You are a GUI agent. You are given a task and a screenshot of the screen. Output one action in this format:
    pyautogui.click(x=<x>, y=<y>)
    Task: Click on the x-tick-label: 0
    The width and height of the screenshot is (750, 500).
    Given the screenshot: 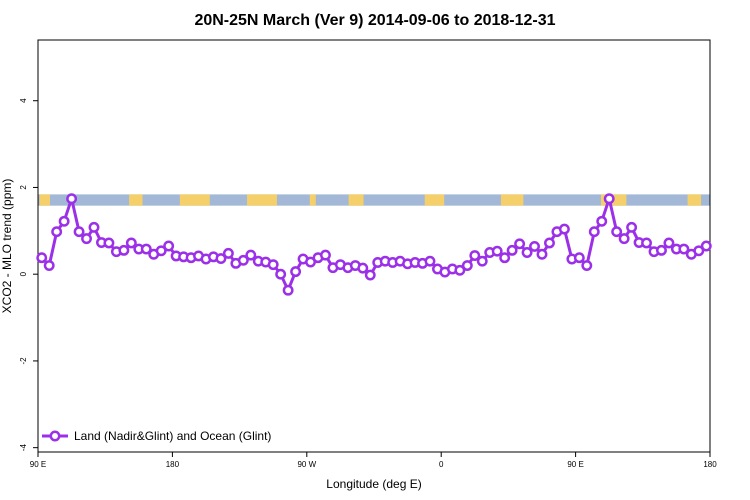 What is the action you would take?
    pyautogui.click(x=441, y=464)
    